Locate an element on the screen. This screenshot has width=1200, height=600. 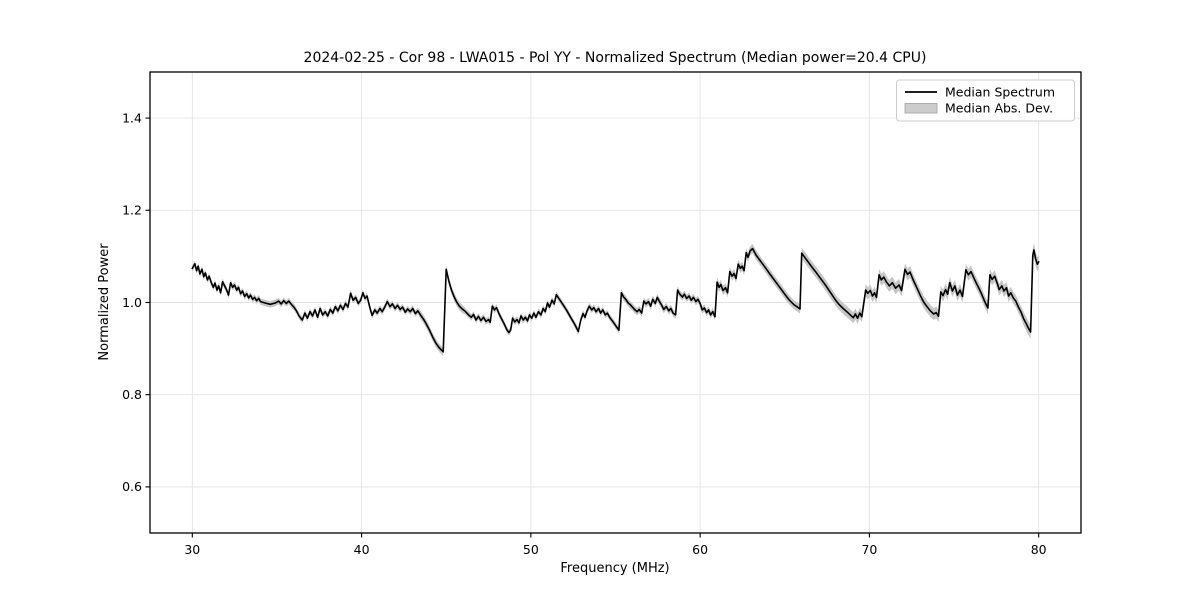
legend-box is located at coordinates (985, 100).